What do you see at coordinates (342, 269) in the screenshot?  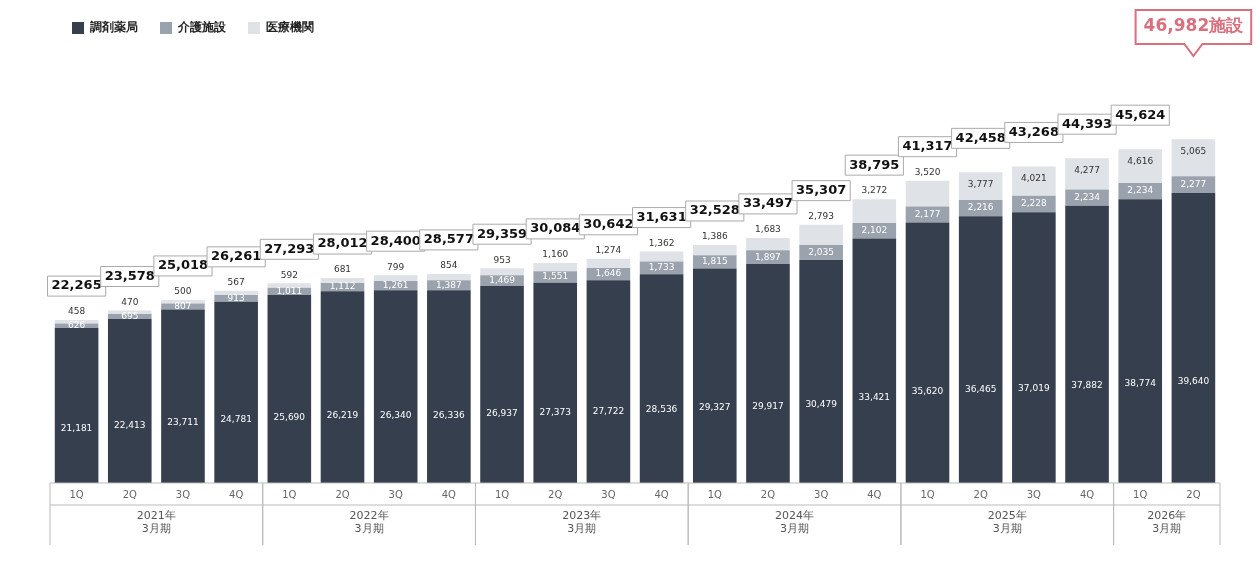 I see `data-label: 681` at bounding box center [342, 269].